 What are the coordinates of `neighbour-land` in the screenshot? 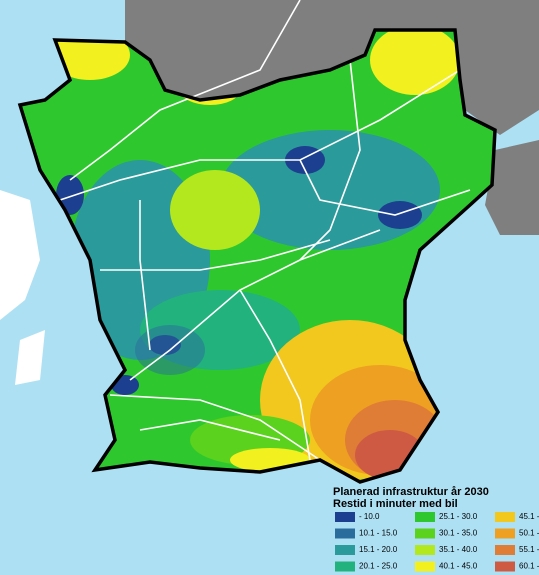 It's located at (512, 187).